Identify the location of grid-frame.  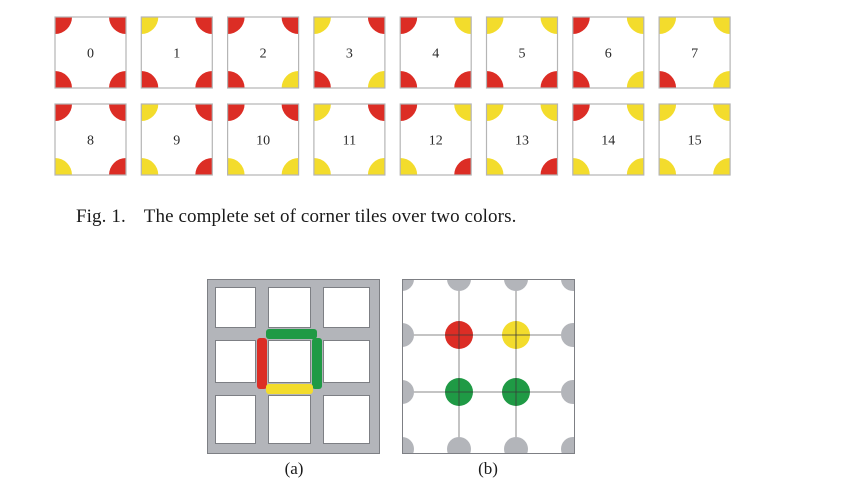
(293, 366).